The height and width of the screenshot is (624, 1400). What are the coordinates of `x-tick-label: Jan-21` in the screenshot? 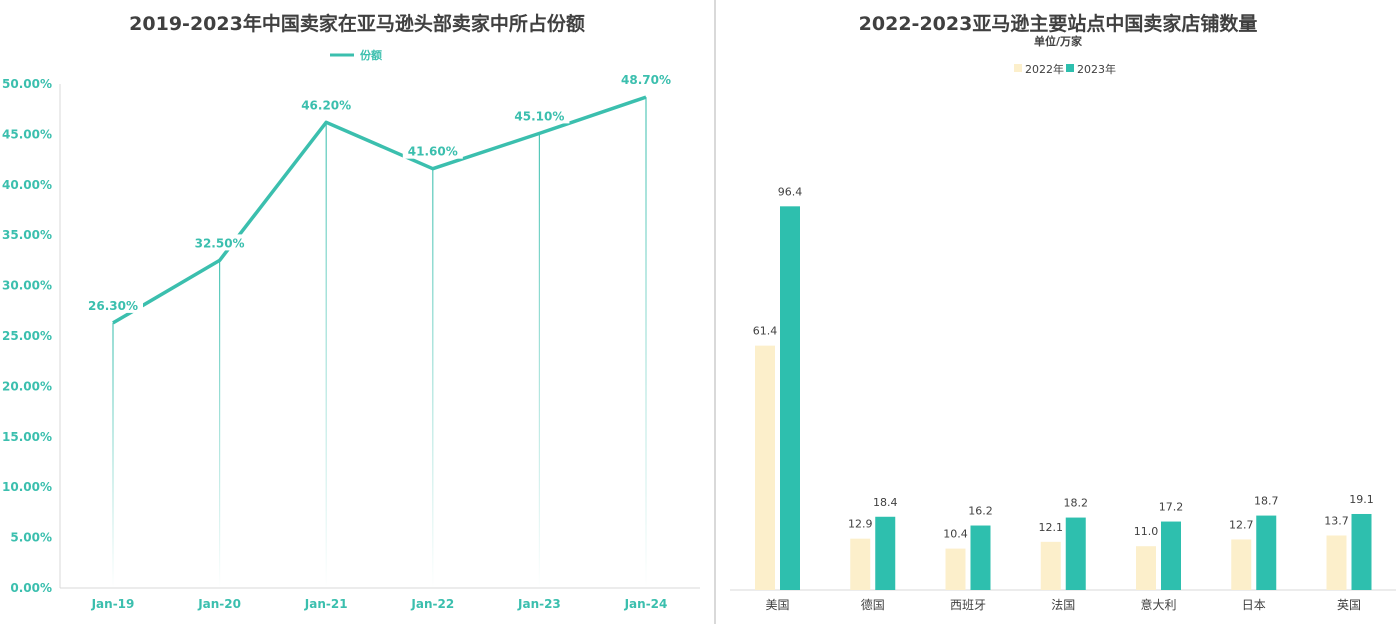 It's located at (326, 604).